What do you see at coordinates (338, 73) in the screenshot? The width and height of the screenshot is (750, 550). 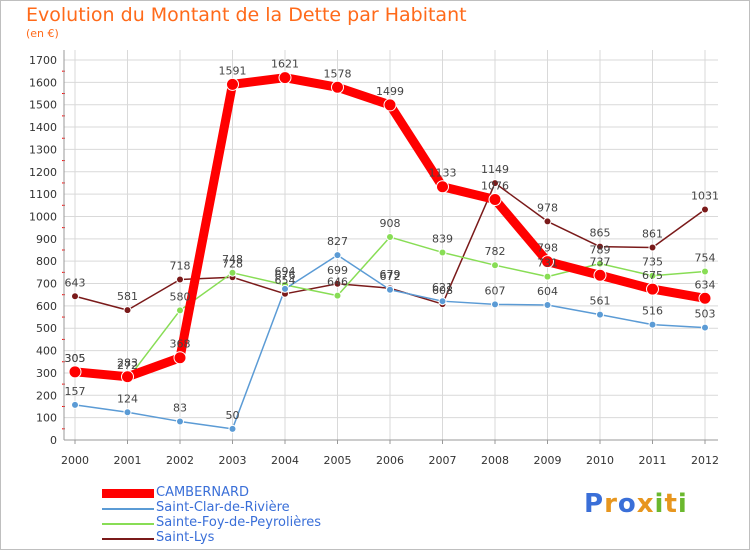 I see `data-label: 1578` at bounding box center [338, 73].